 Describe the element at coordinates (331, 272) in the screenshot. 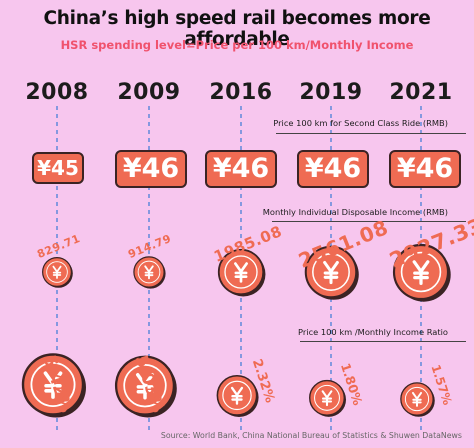

I see `income-coin-icon-2019` at that location.